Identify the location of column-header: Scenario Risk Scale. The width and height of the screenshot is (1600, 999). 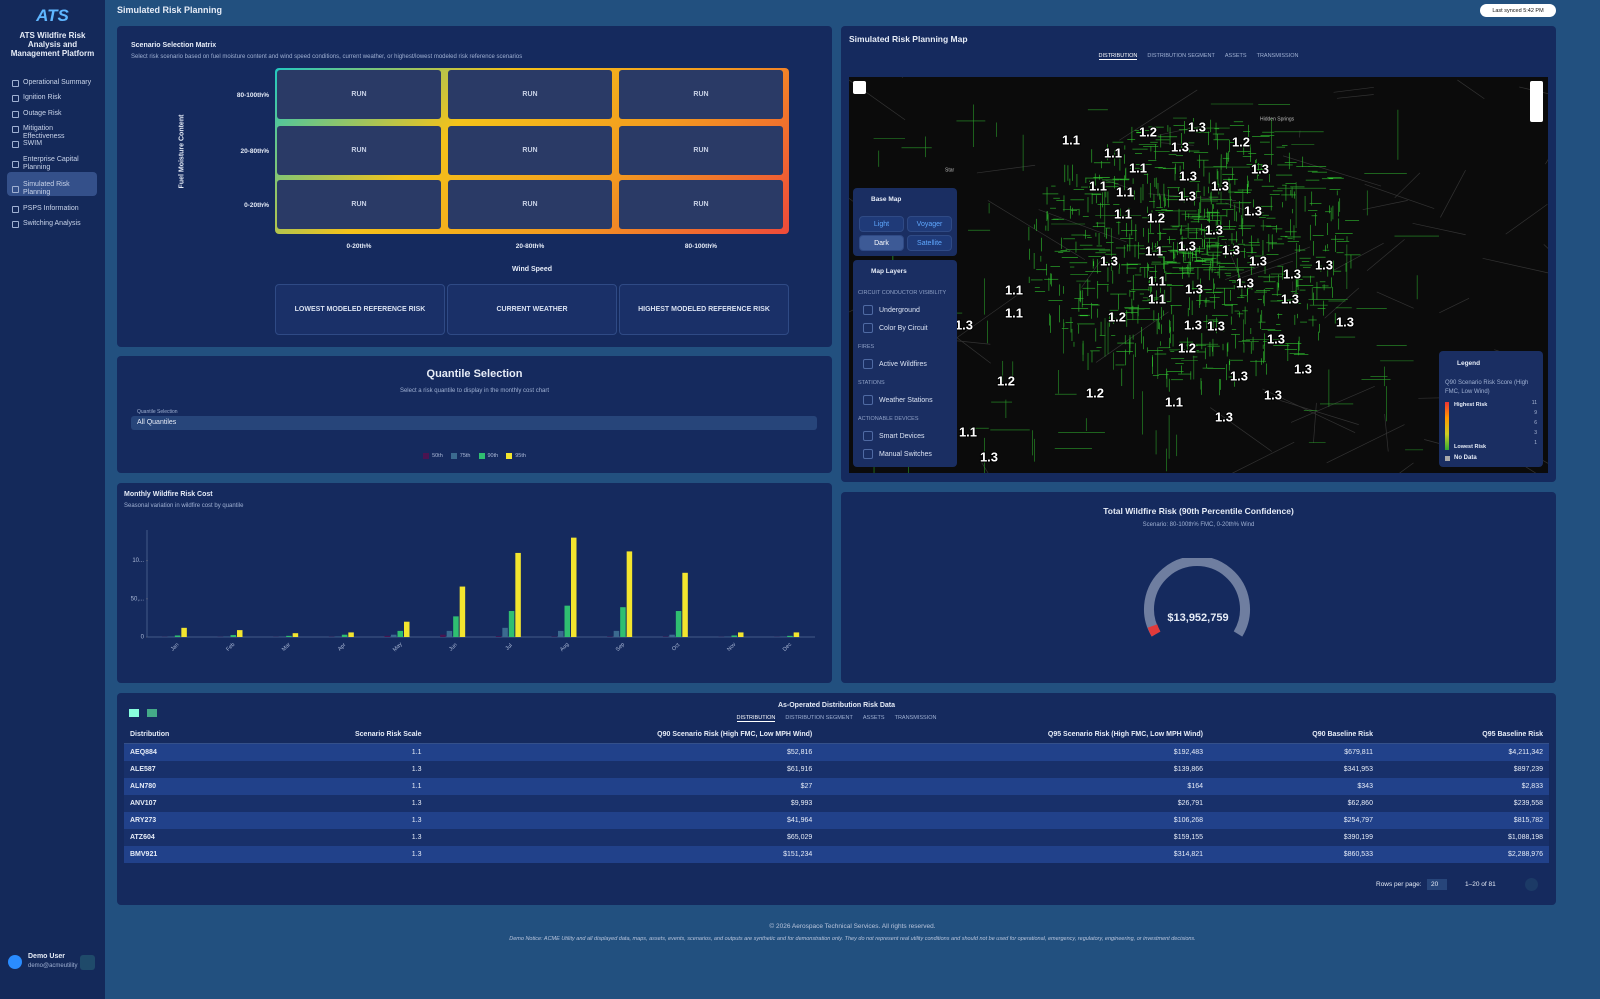
(335, 735).